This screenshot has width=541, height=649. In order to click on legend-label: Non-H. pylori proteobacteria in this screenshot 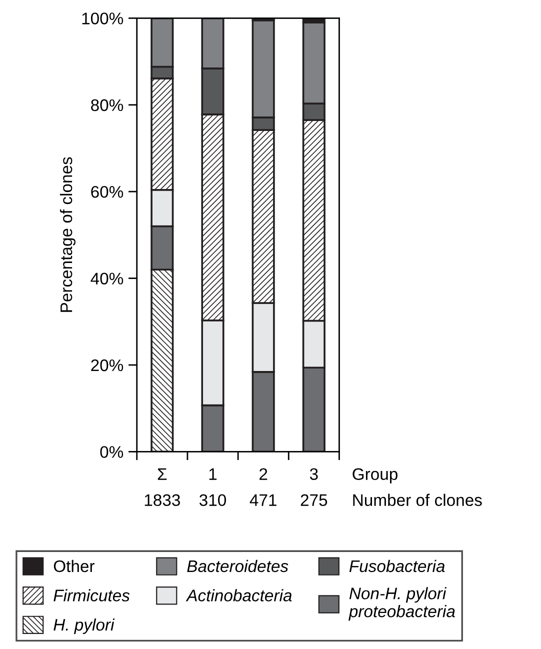, I will do `click(401, 604)`.